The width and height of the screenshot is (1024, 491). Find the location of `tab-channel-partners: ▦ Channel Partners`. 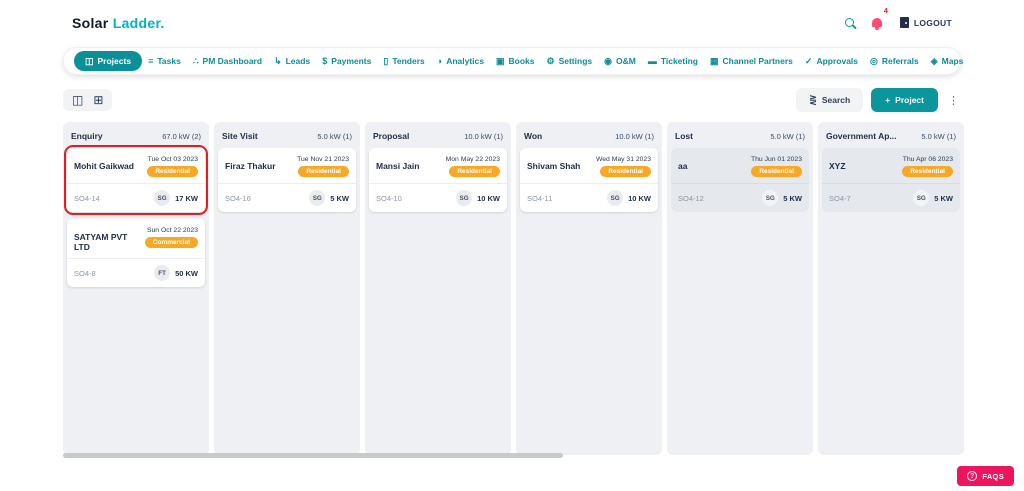

tab-channel-partners: ▦ Channel Partners is located at coordinates (751, 61).